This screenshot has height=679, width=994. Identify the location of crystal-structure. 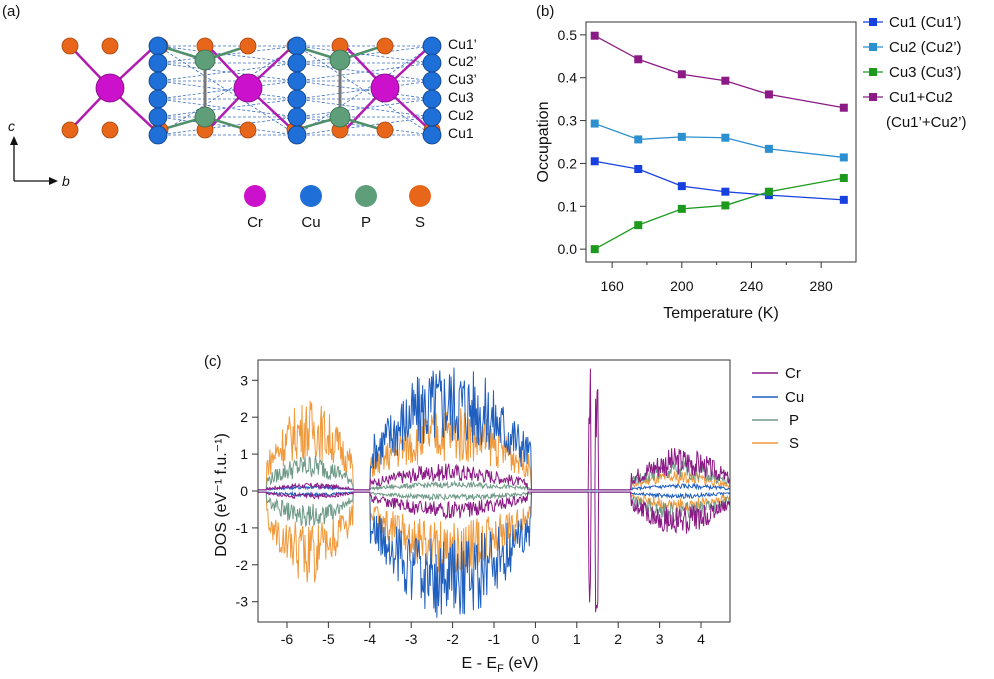
(251, 90).